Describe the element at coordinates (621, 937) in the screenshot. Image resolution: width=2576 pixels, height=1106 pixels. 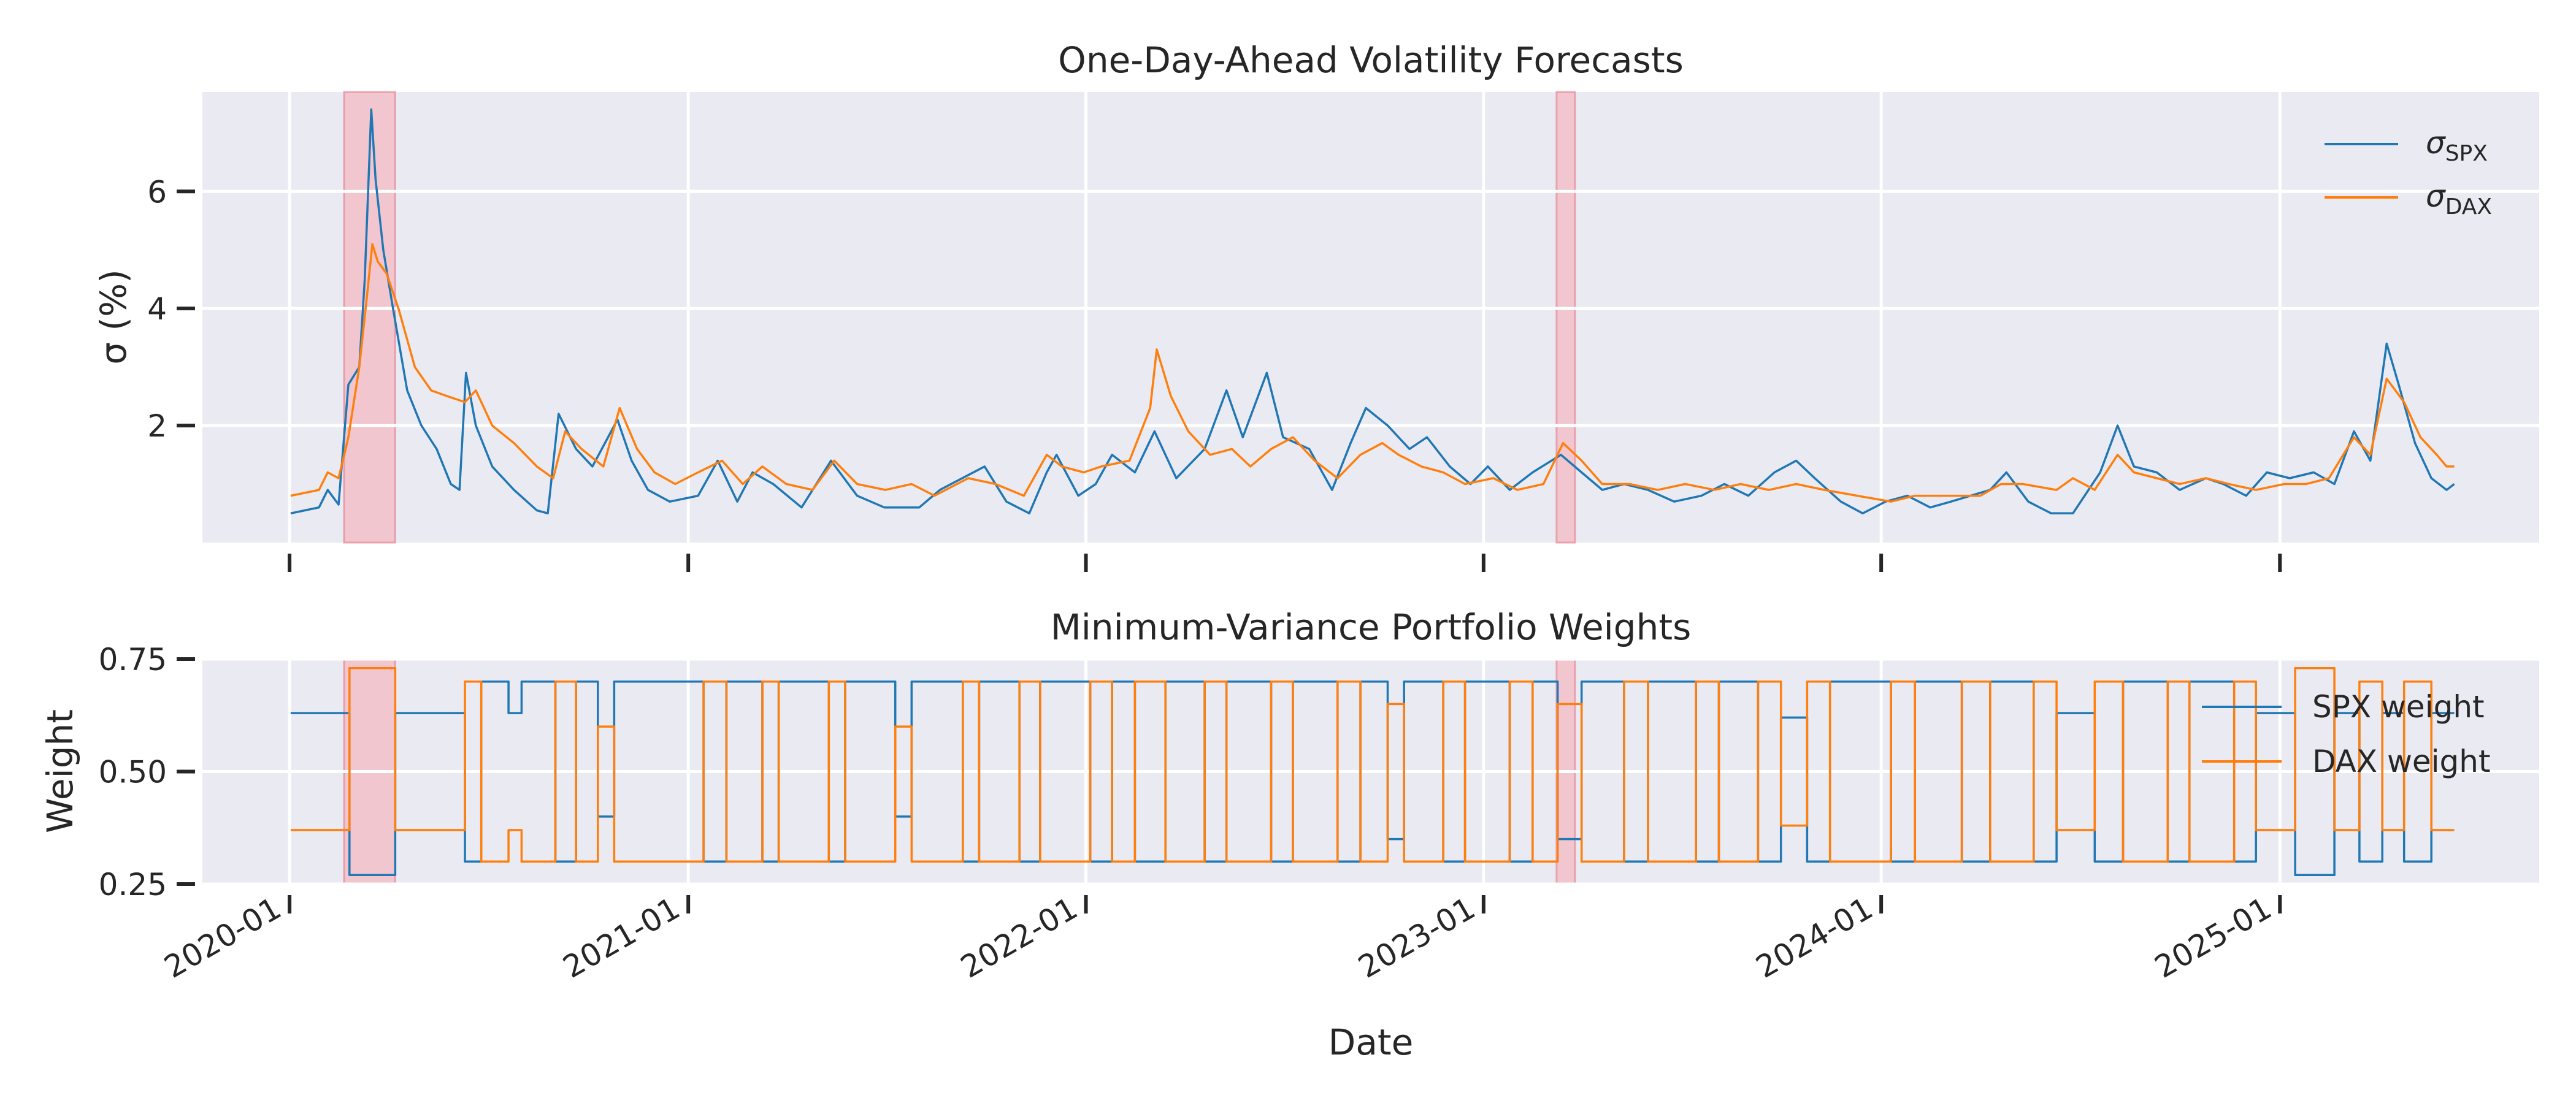
I see `x-tick-label: 2021-01` at that location.